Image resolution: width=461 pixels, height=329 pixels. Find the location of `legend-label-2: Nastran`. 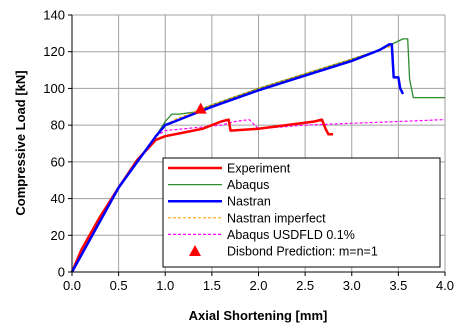

legend-label-2: Nastran is located at coordinates (249, 202).